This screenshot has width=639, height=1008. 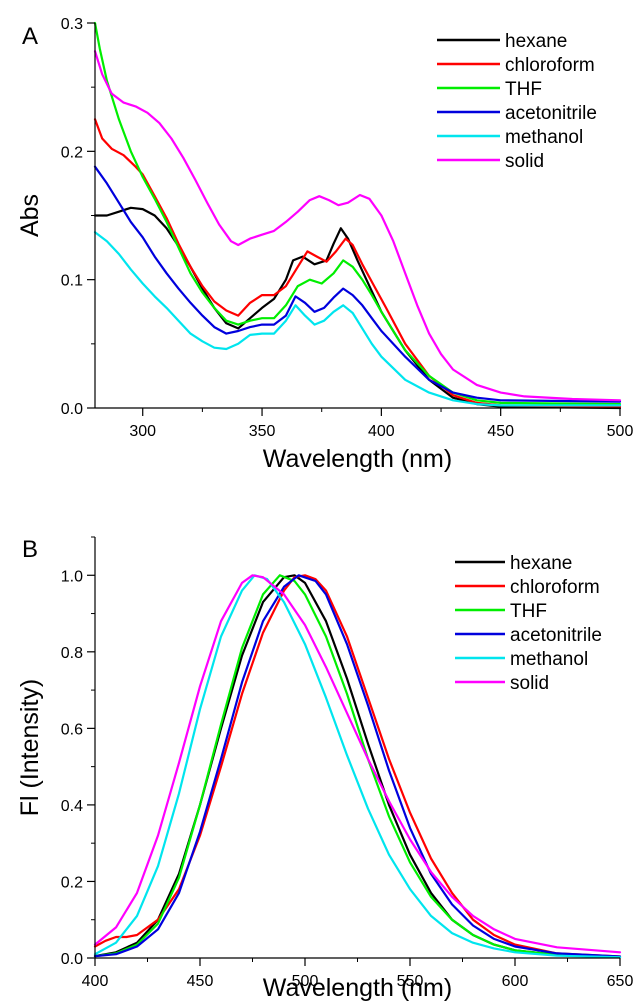 I want to click on series-line-methanol, so click(x=357, y=319).